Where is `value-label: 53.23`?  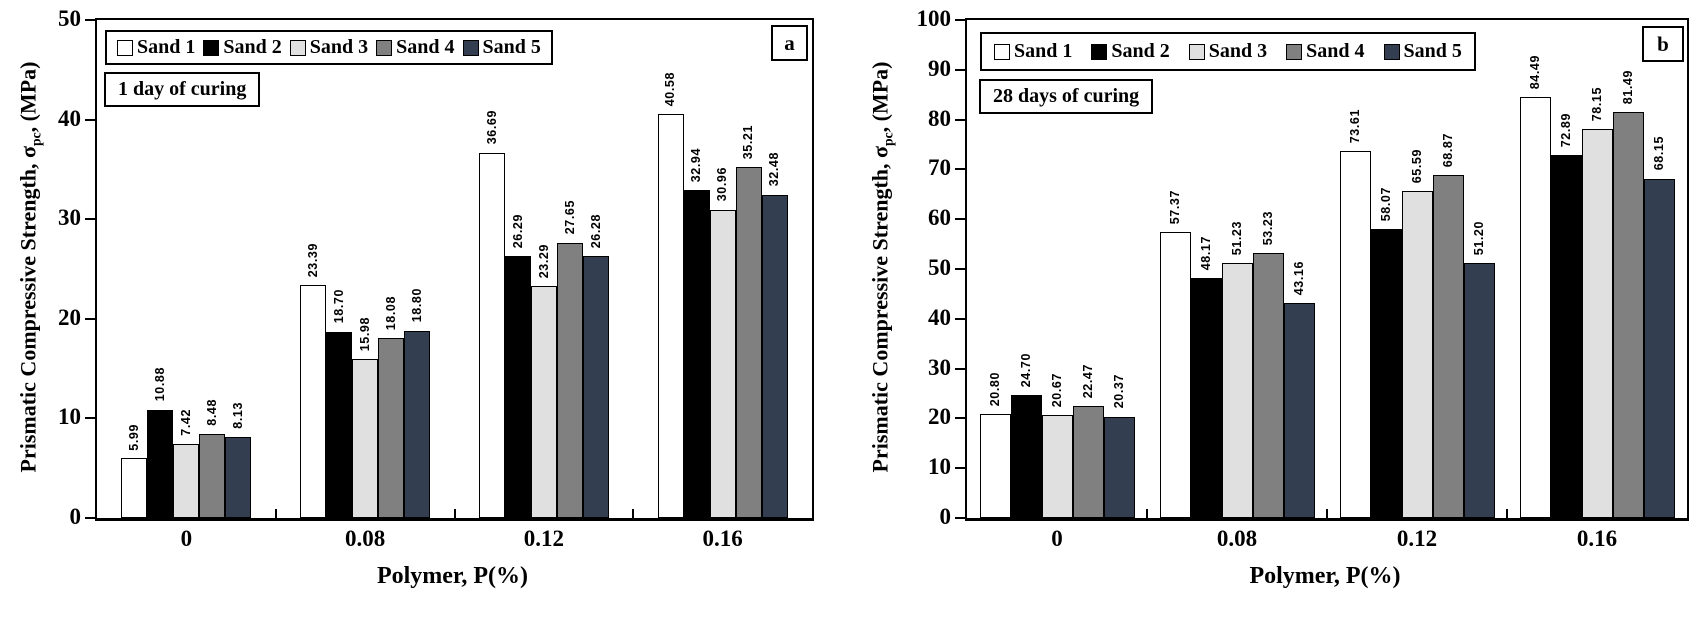
value-label: 53.23 is located at coordinates (1268, 230).